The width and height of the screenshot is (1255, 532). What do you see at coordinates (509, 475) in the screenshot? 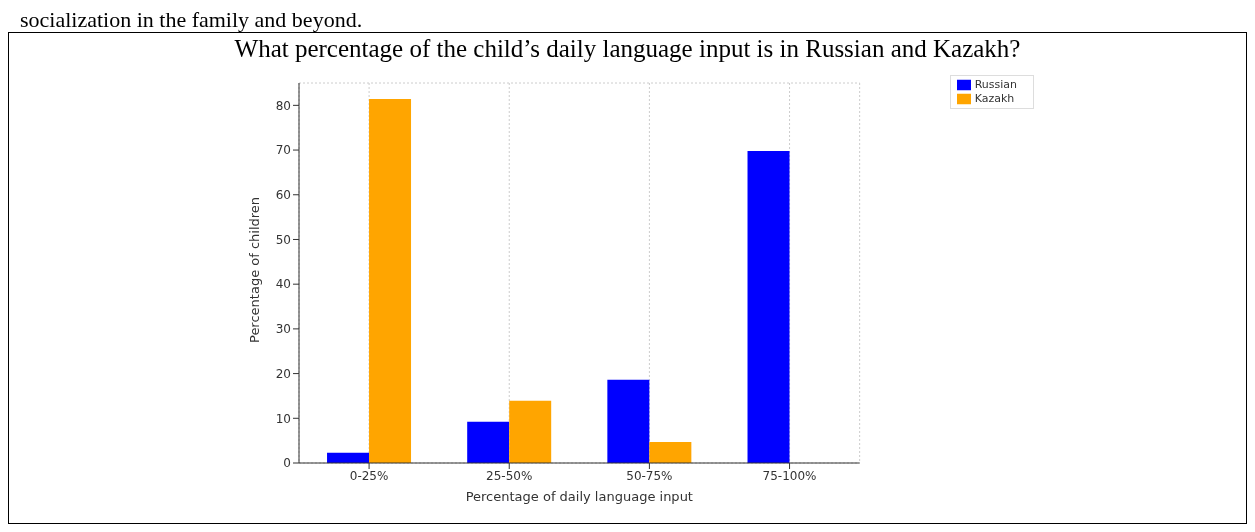
I see `x-tick-label: 25-50%` at bounding box center [509, 475].